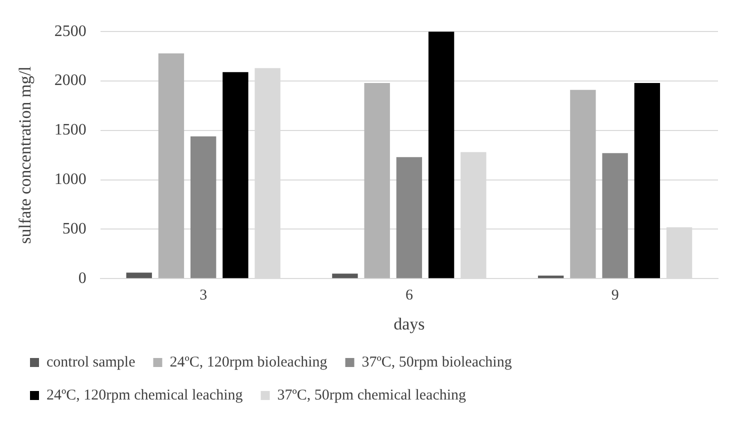 The width and height of the screenshot is (736, 421). What do you see at coordinates (82, 278) in the screenshot?
I see `y-tick-label: 0` at bounding box center [82, 278].